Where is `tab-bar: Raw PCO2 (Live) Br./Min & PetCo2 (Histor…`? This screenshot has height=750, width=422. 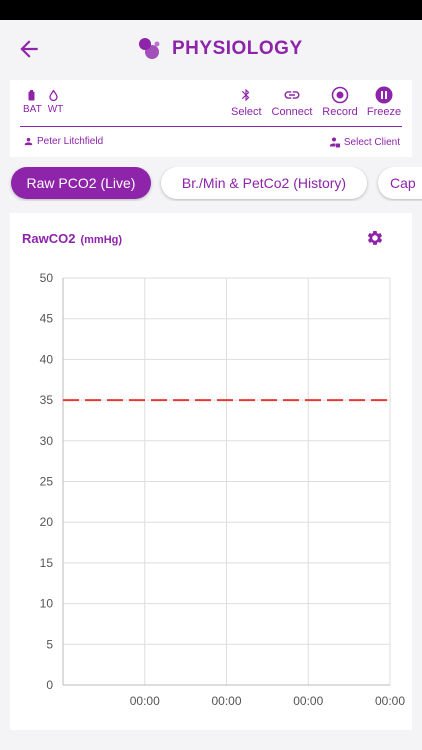 tab-bar: Raw PCO2 (Live) Br./Min & PetCo2 (Histor… is located at coordinates (211, 184).